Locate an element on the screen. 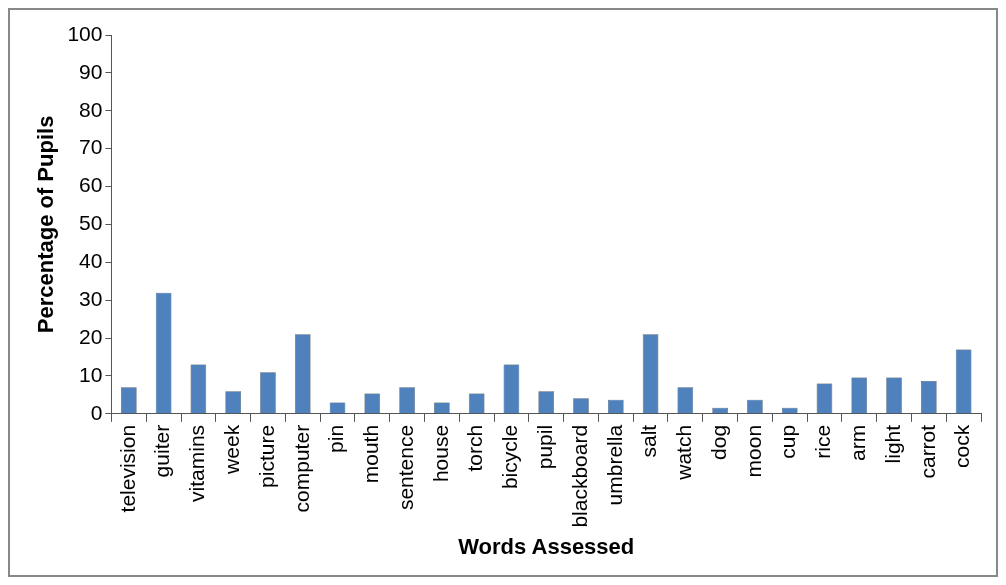 This screenshot has width=1006, height=585. x-tick-label: carrot is located at coordinates (927, 451).